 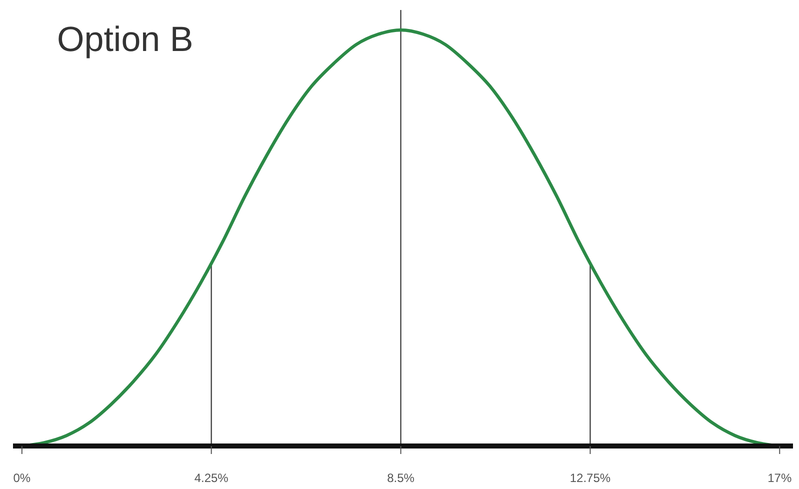 I want to click on x-tick-label: 8.5%, so click(x=401, y=478).